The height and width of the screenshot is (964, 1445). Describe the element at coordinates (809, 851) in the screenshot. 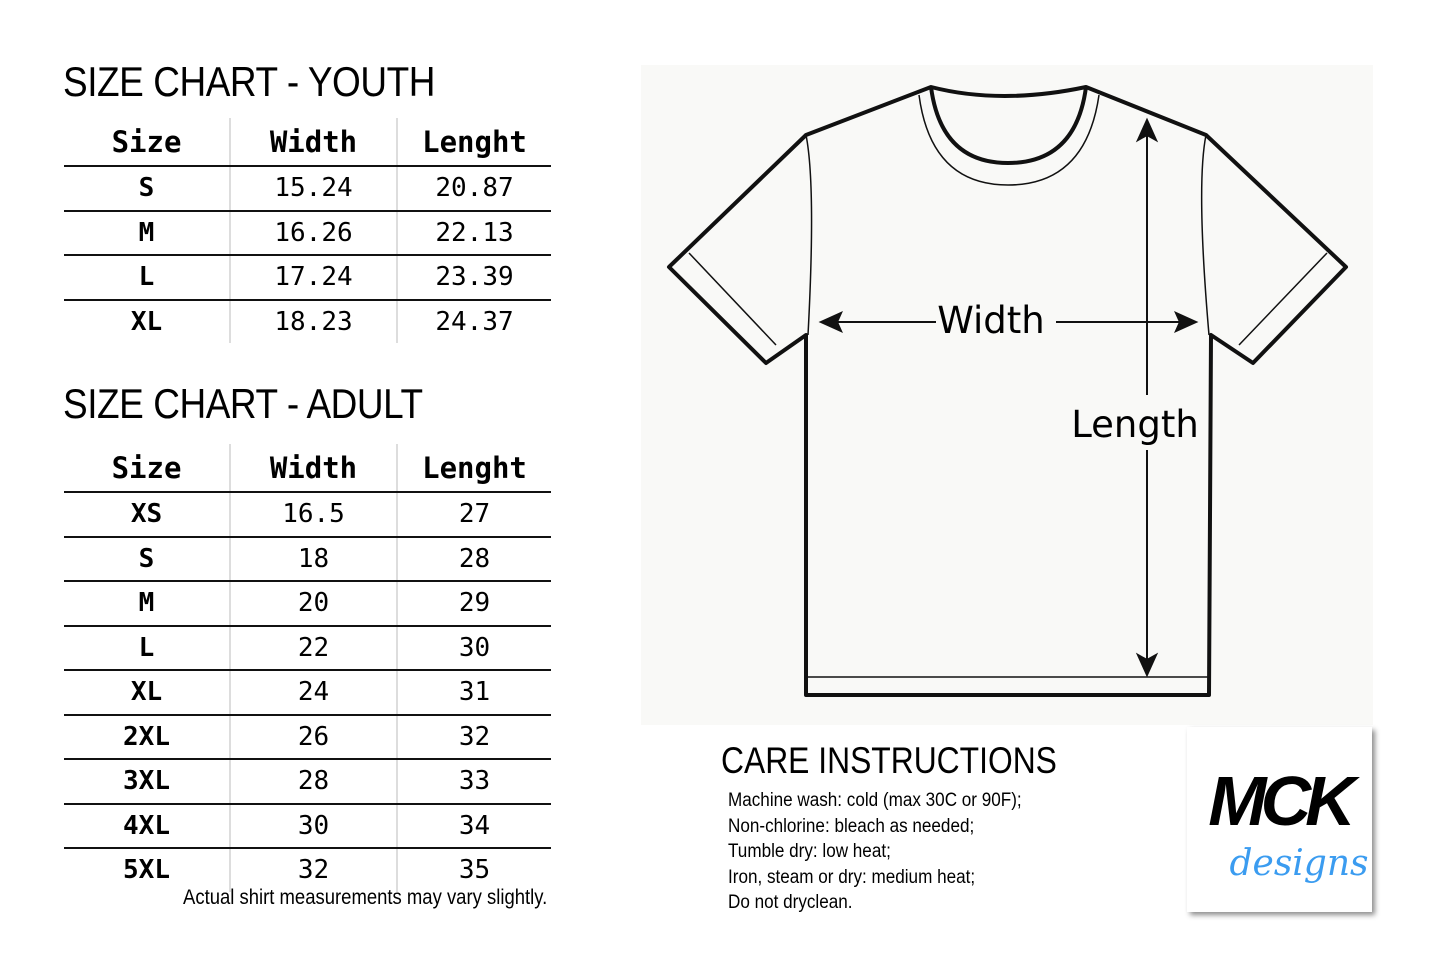

I see `care-line: Tumble dry: low heat;` at that location.